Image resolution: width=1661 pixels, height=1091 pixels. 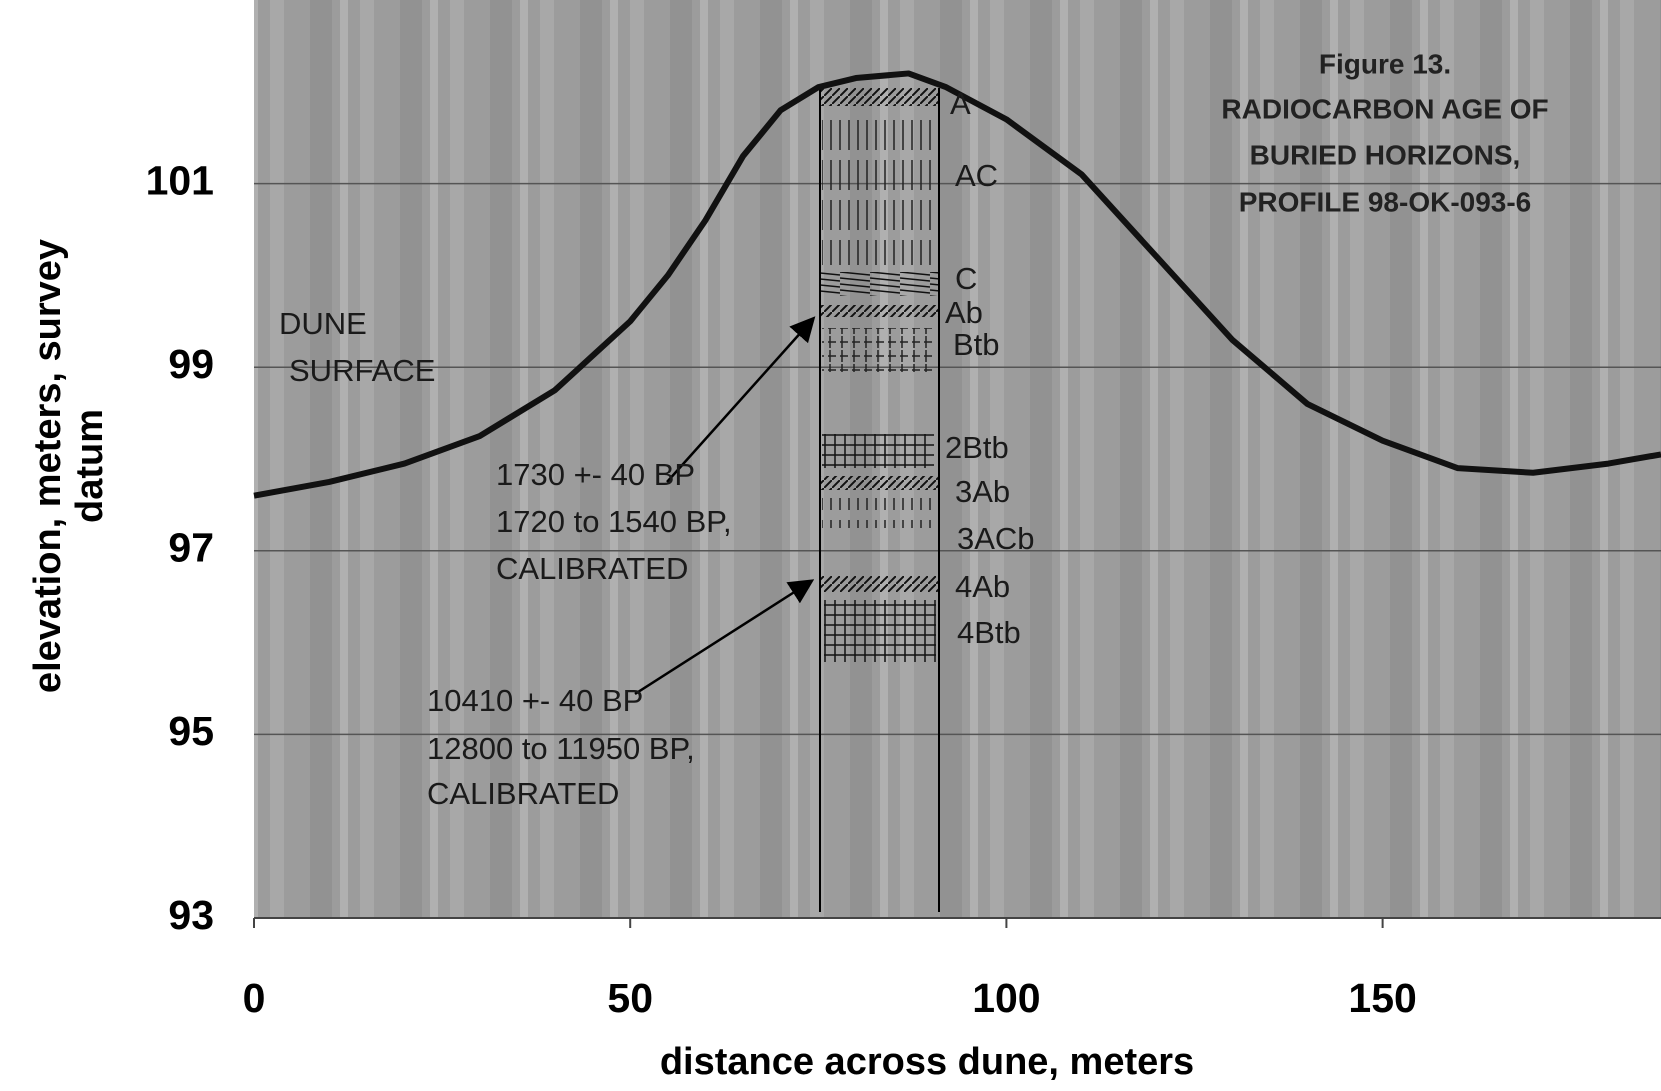 What do you see at coordinates (1385, 63) in the screenshot?
I see `title-line: Figure 13.` at bounding box center [1385, 63].